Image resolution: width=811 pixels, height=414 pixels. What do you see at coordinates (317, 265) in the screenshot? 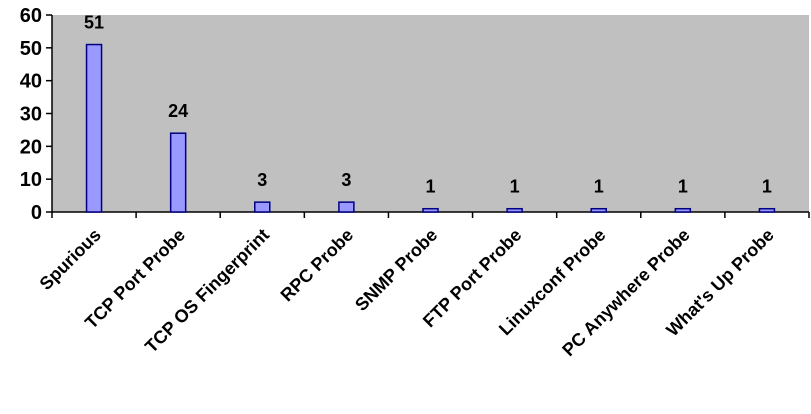
I see `category-label: RPC Probe` at bounding box center [317, 265].